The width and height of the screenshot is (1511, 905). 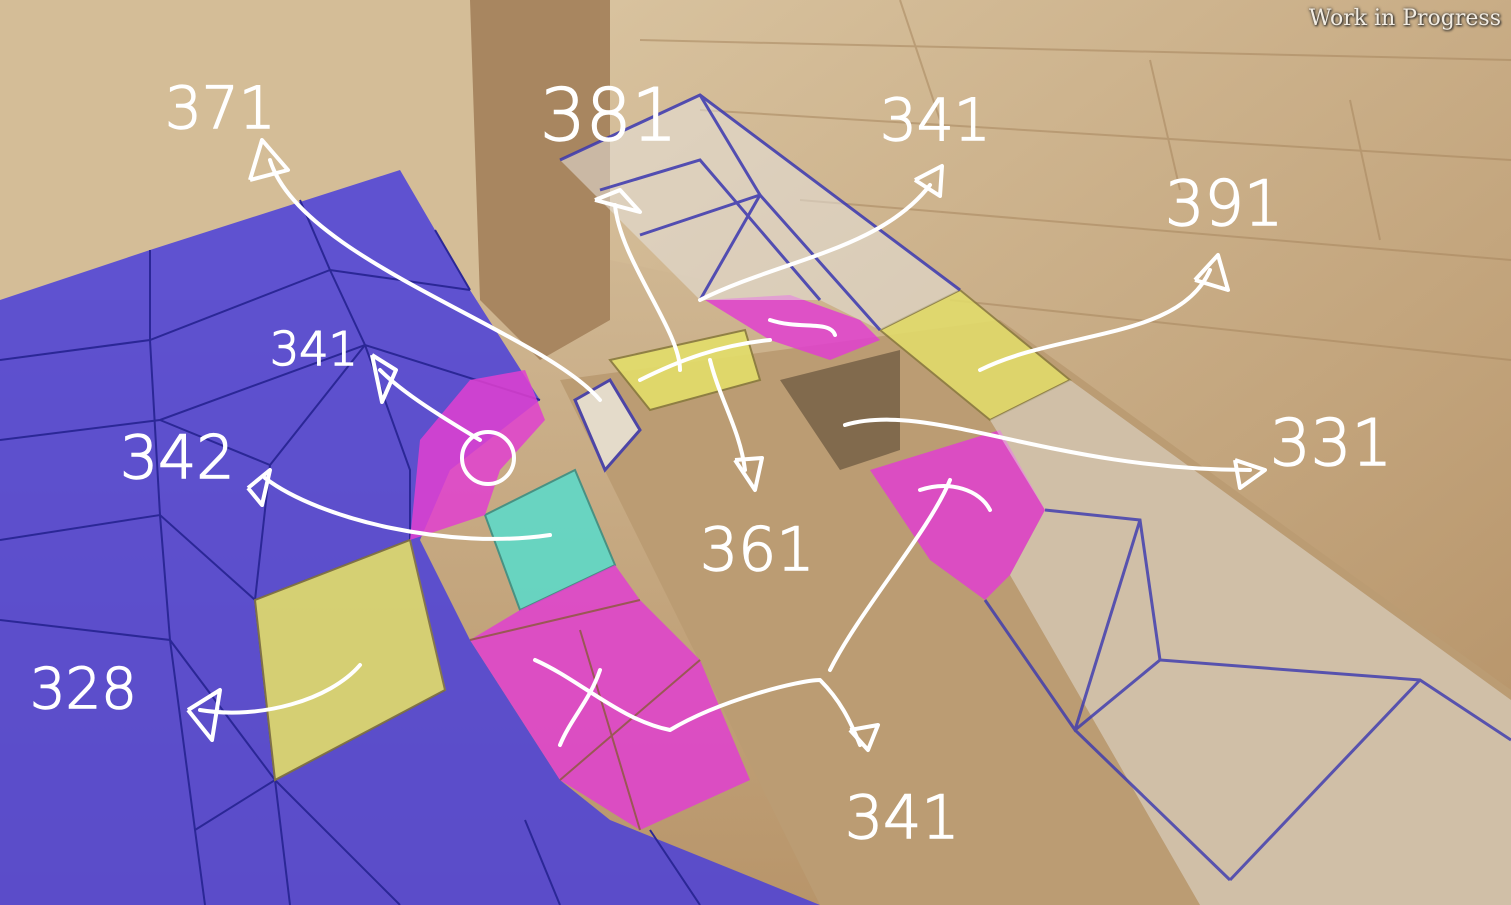 I want to click on magenta-region-left, so click(x=580, y=600).